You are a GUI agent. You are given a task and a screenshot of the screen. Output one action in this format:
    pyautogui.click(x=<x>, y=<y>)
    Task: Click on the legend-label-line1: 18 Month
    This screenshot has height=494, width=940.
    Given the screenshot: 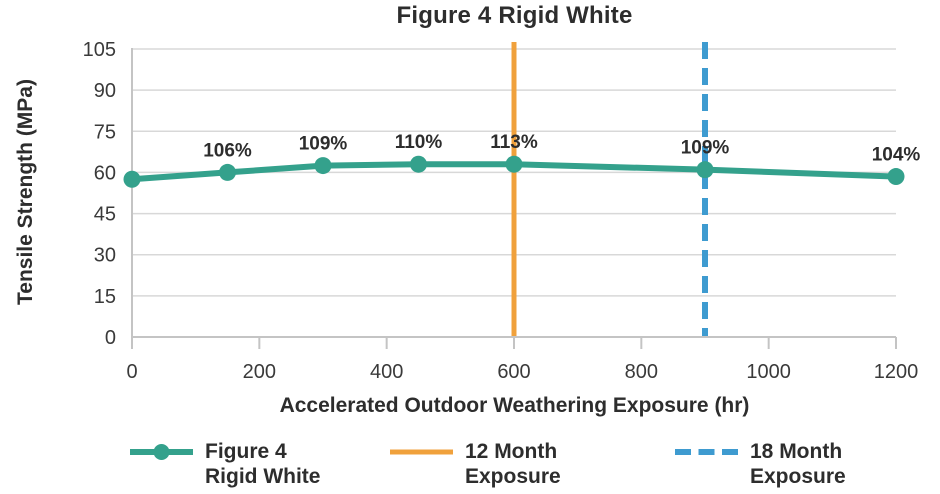 What is the action you would take?
    pyautogui.click(x=796, y=451)
    